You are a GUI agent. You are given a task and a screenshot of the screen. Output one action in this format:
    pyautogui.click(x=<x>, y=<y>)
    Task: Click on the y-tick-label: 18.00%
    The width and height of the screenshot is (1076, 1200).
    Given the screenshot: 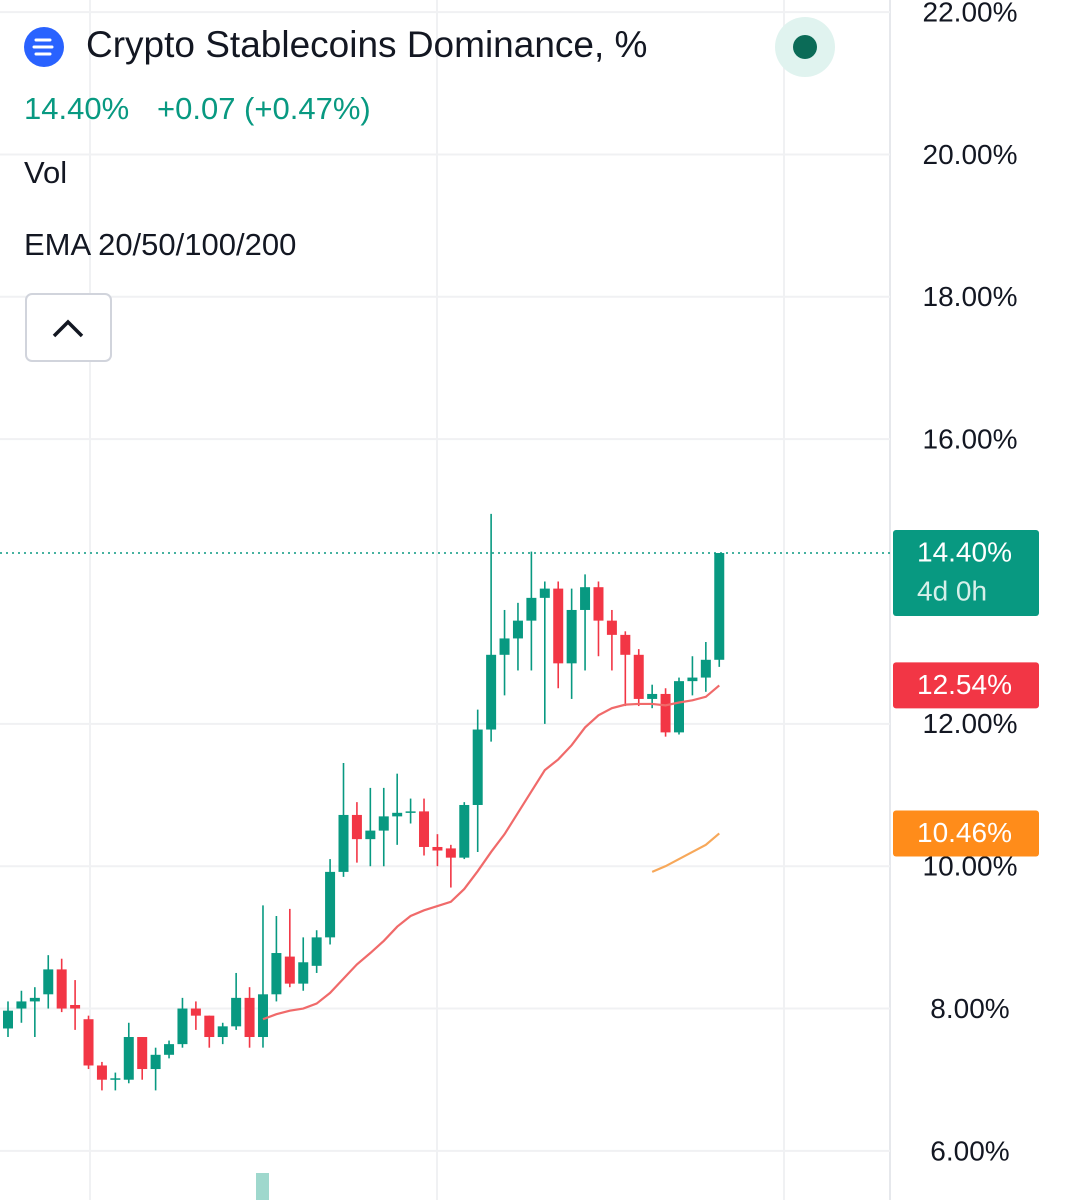 What is the action you would take?
    pyautogui.click(x=970, y=296)
    